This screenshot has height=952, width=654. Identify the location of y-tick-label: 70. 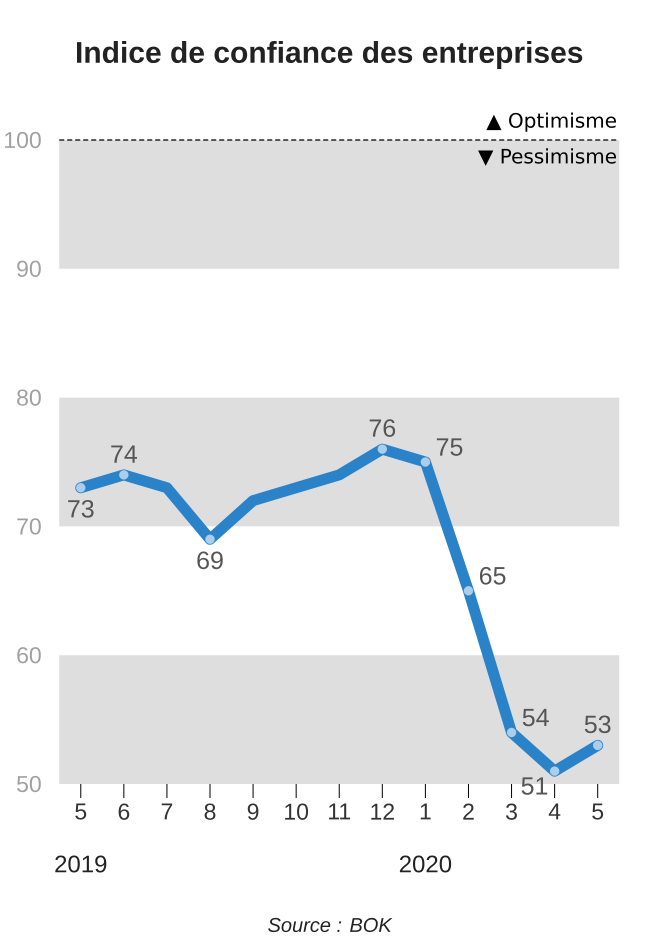
(29, 526).